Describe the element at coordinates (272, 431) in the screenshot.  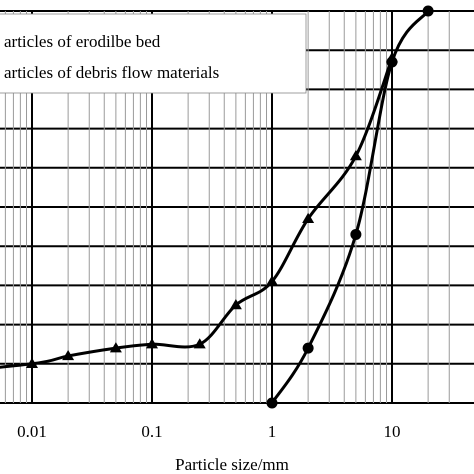
I see `x-tick-label-1: 1` at that location.